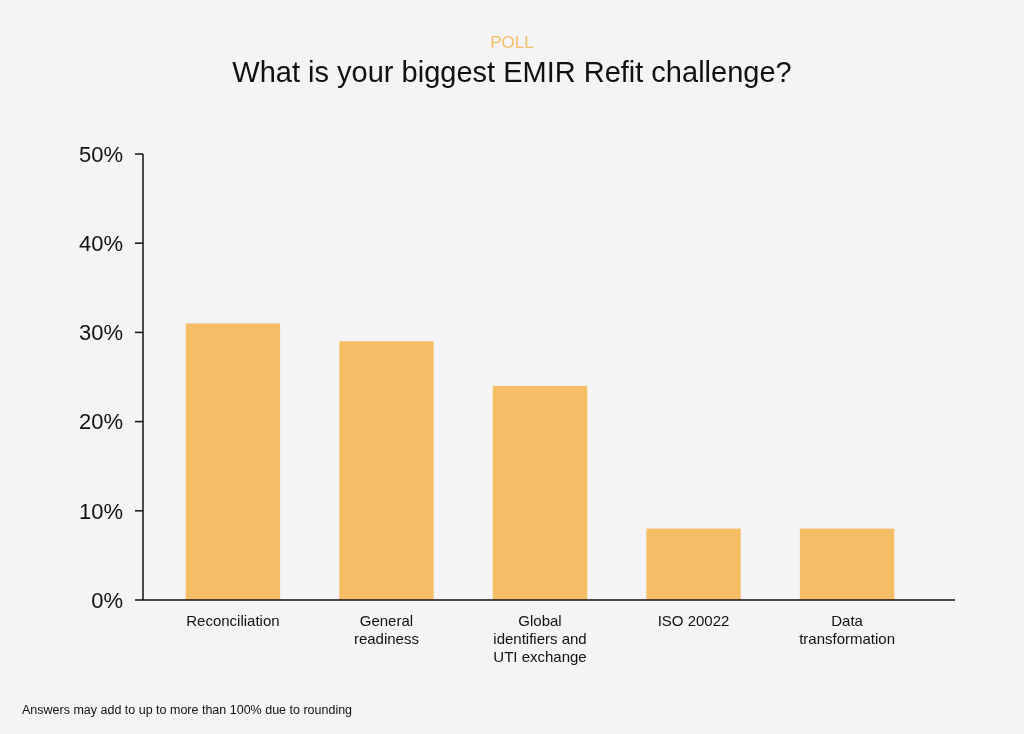 This screenshot has height=734, width=1024. I want to click on x-tick-label: Data transformation, so click(847, 629).